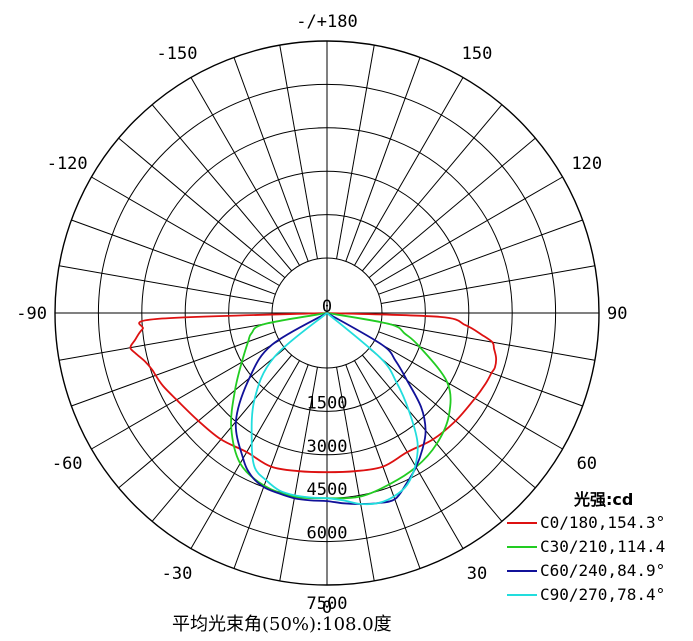 Image resolution: width=693 pixels, height=641 pixels. Describe the element at coordinates (327, 307) in the screenshot. I see `radial-tick-label: 0` at that location.